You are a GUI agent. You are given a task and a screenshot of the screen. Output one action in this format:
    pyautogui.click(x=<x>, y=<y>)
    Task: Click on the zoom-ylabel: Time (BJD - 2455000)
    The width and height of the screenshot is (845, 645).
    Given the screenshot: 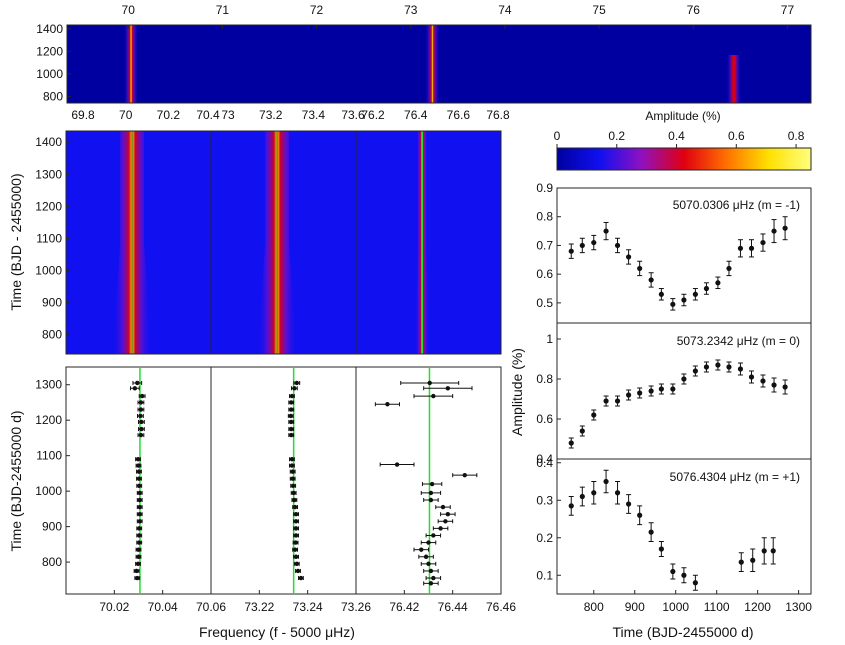 What is the action you would take?
    pyautogui.click(x=16, y=241)
    